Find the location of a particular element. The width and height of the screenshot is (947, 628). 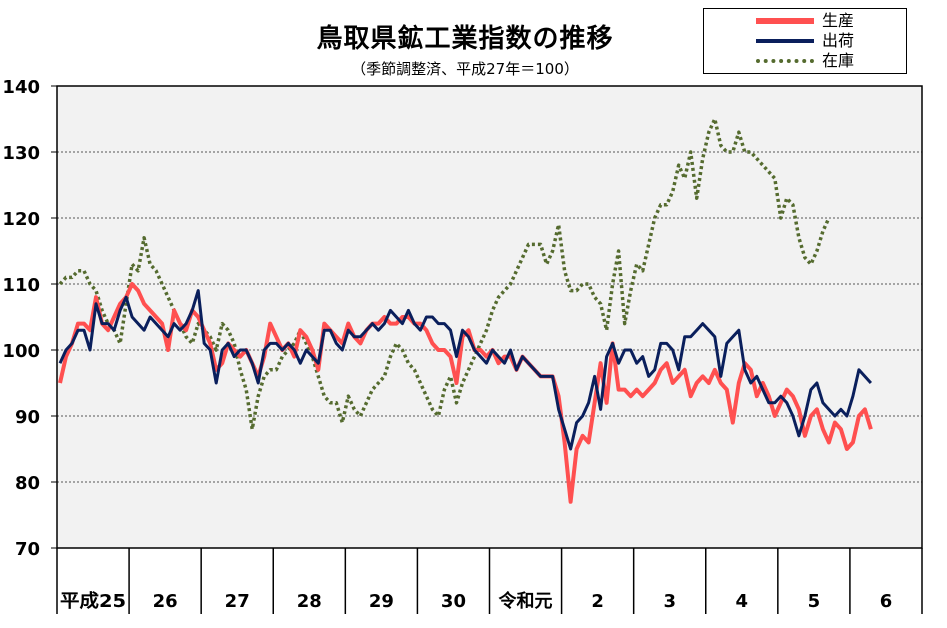

legend-item-production: 生産 is located at coordinates (805, 21).